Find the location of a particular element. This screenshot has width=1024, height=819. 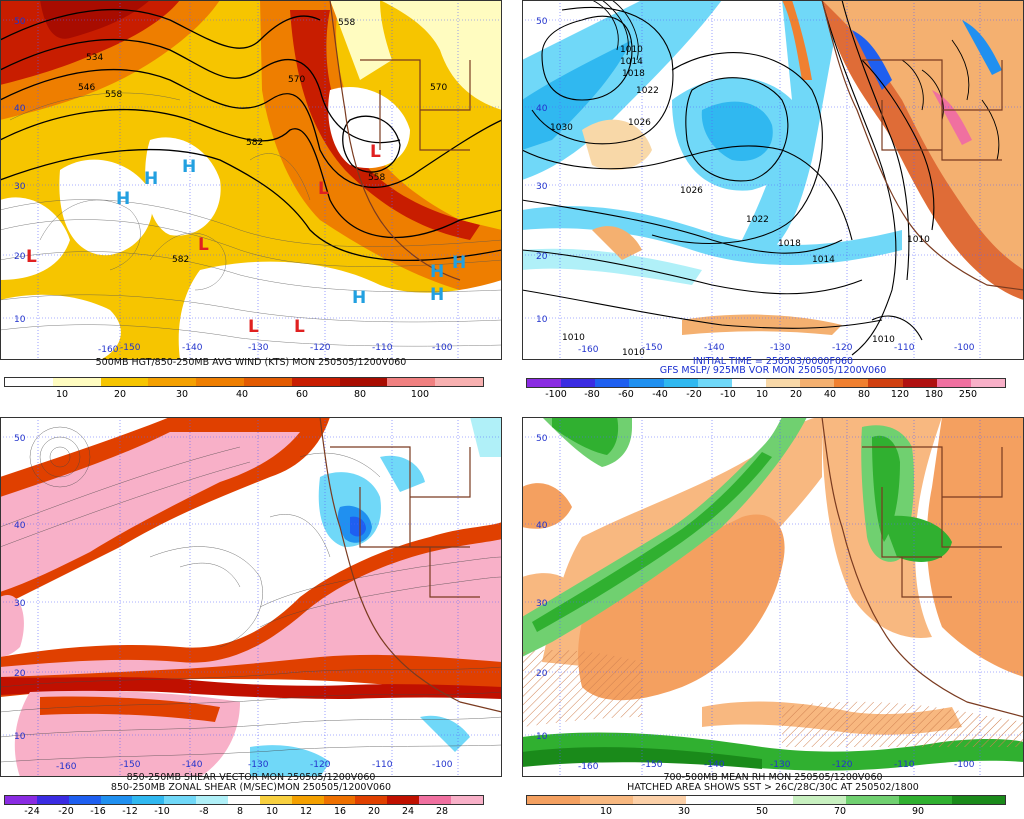

colorbar-tick: -16 is located at coordinates (98, 811).